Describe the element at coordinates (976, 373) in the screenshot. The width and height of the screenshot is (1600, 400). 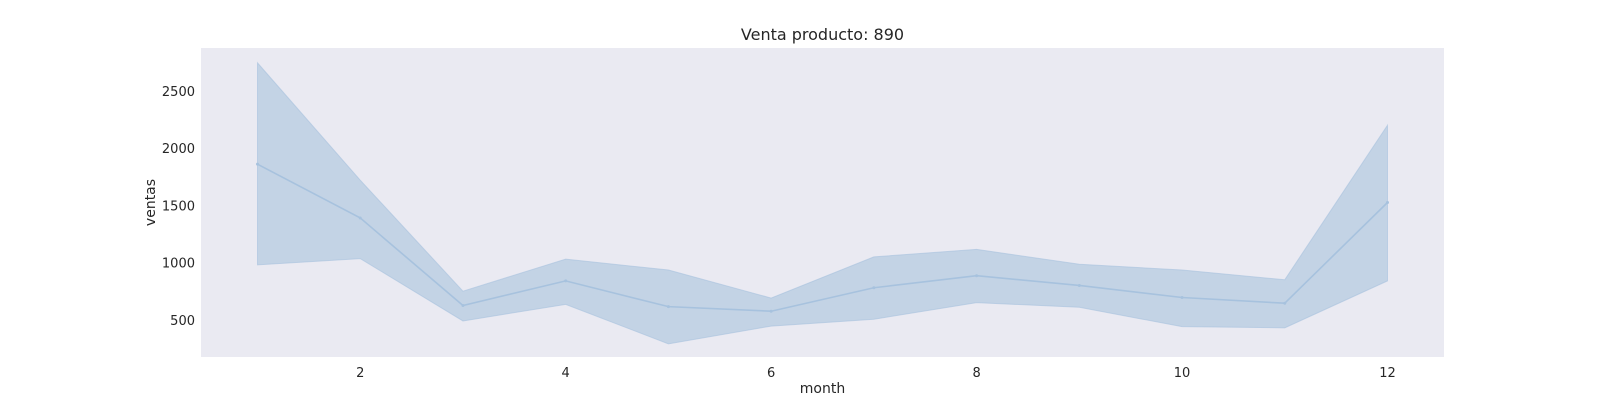
I see `x-tick-label: 8` at that location.